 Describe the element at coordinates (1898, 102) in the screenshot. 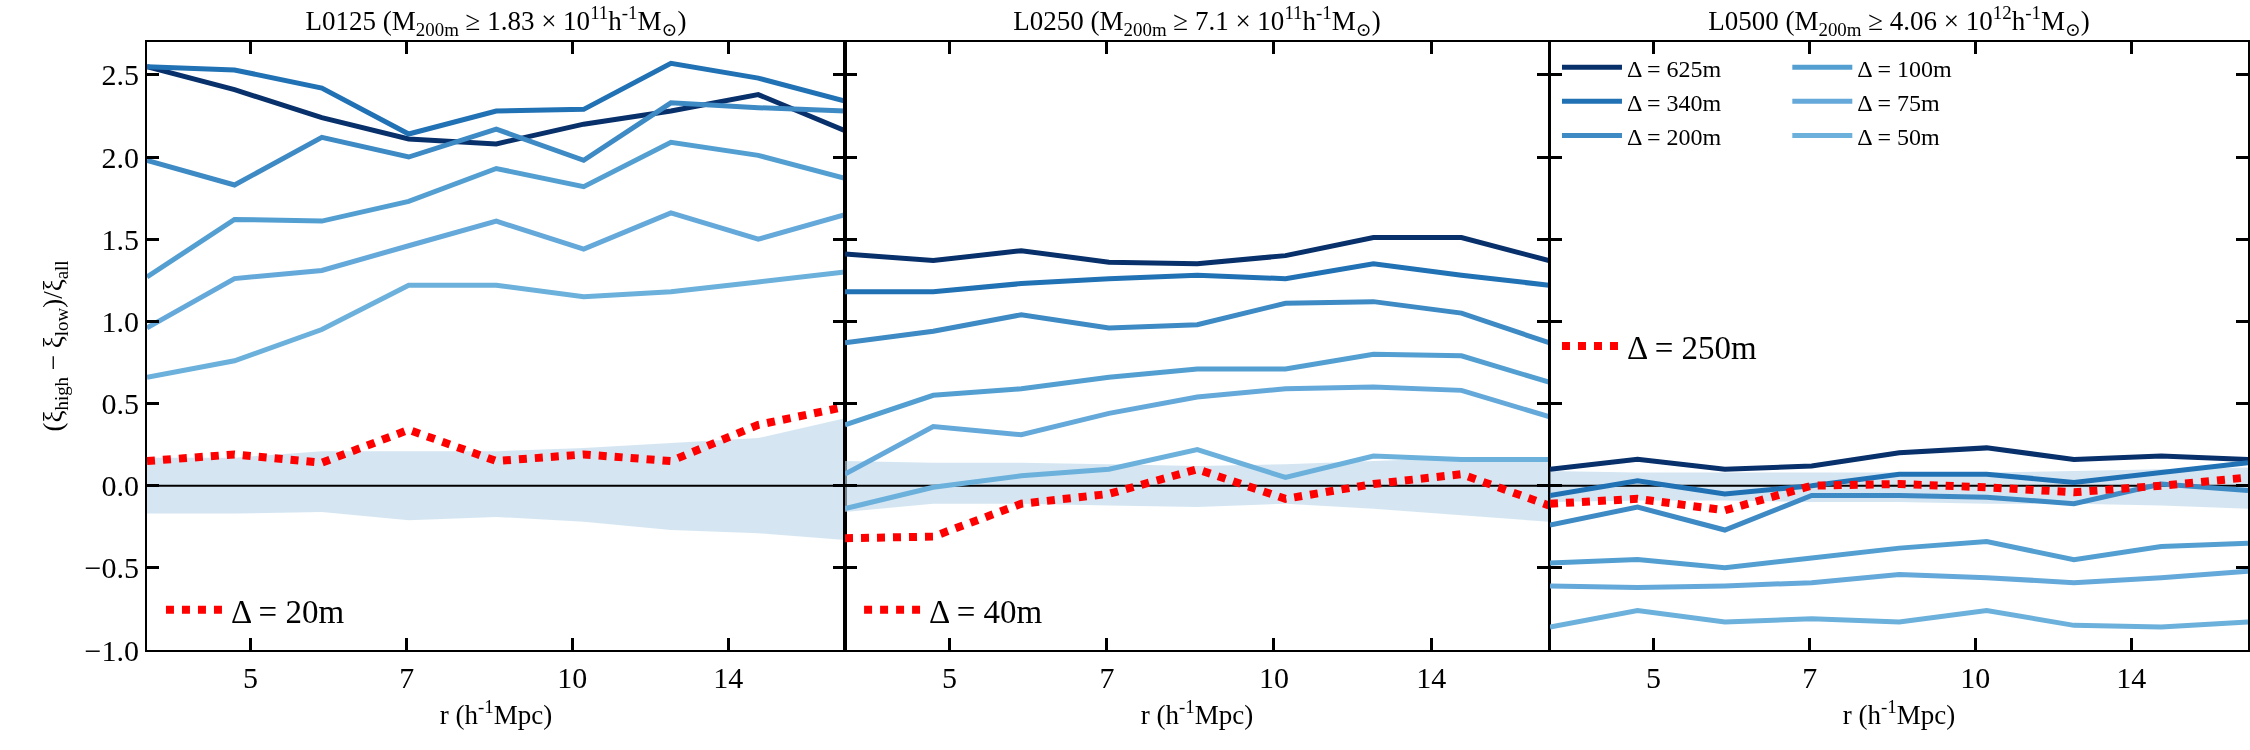

I see `legend-label: Δ = 75m` at that location.